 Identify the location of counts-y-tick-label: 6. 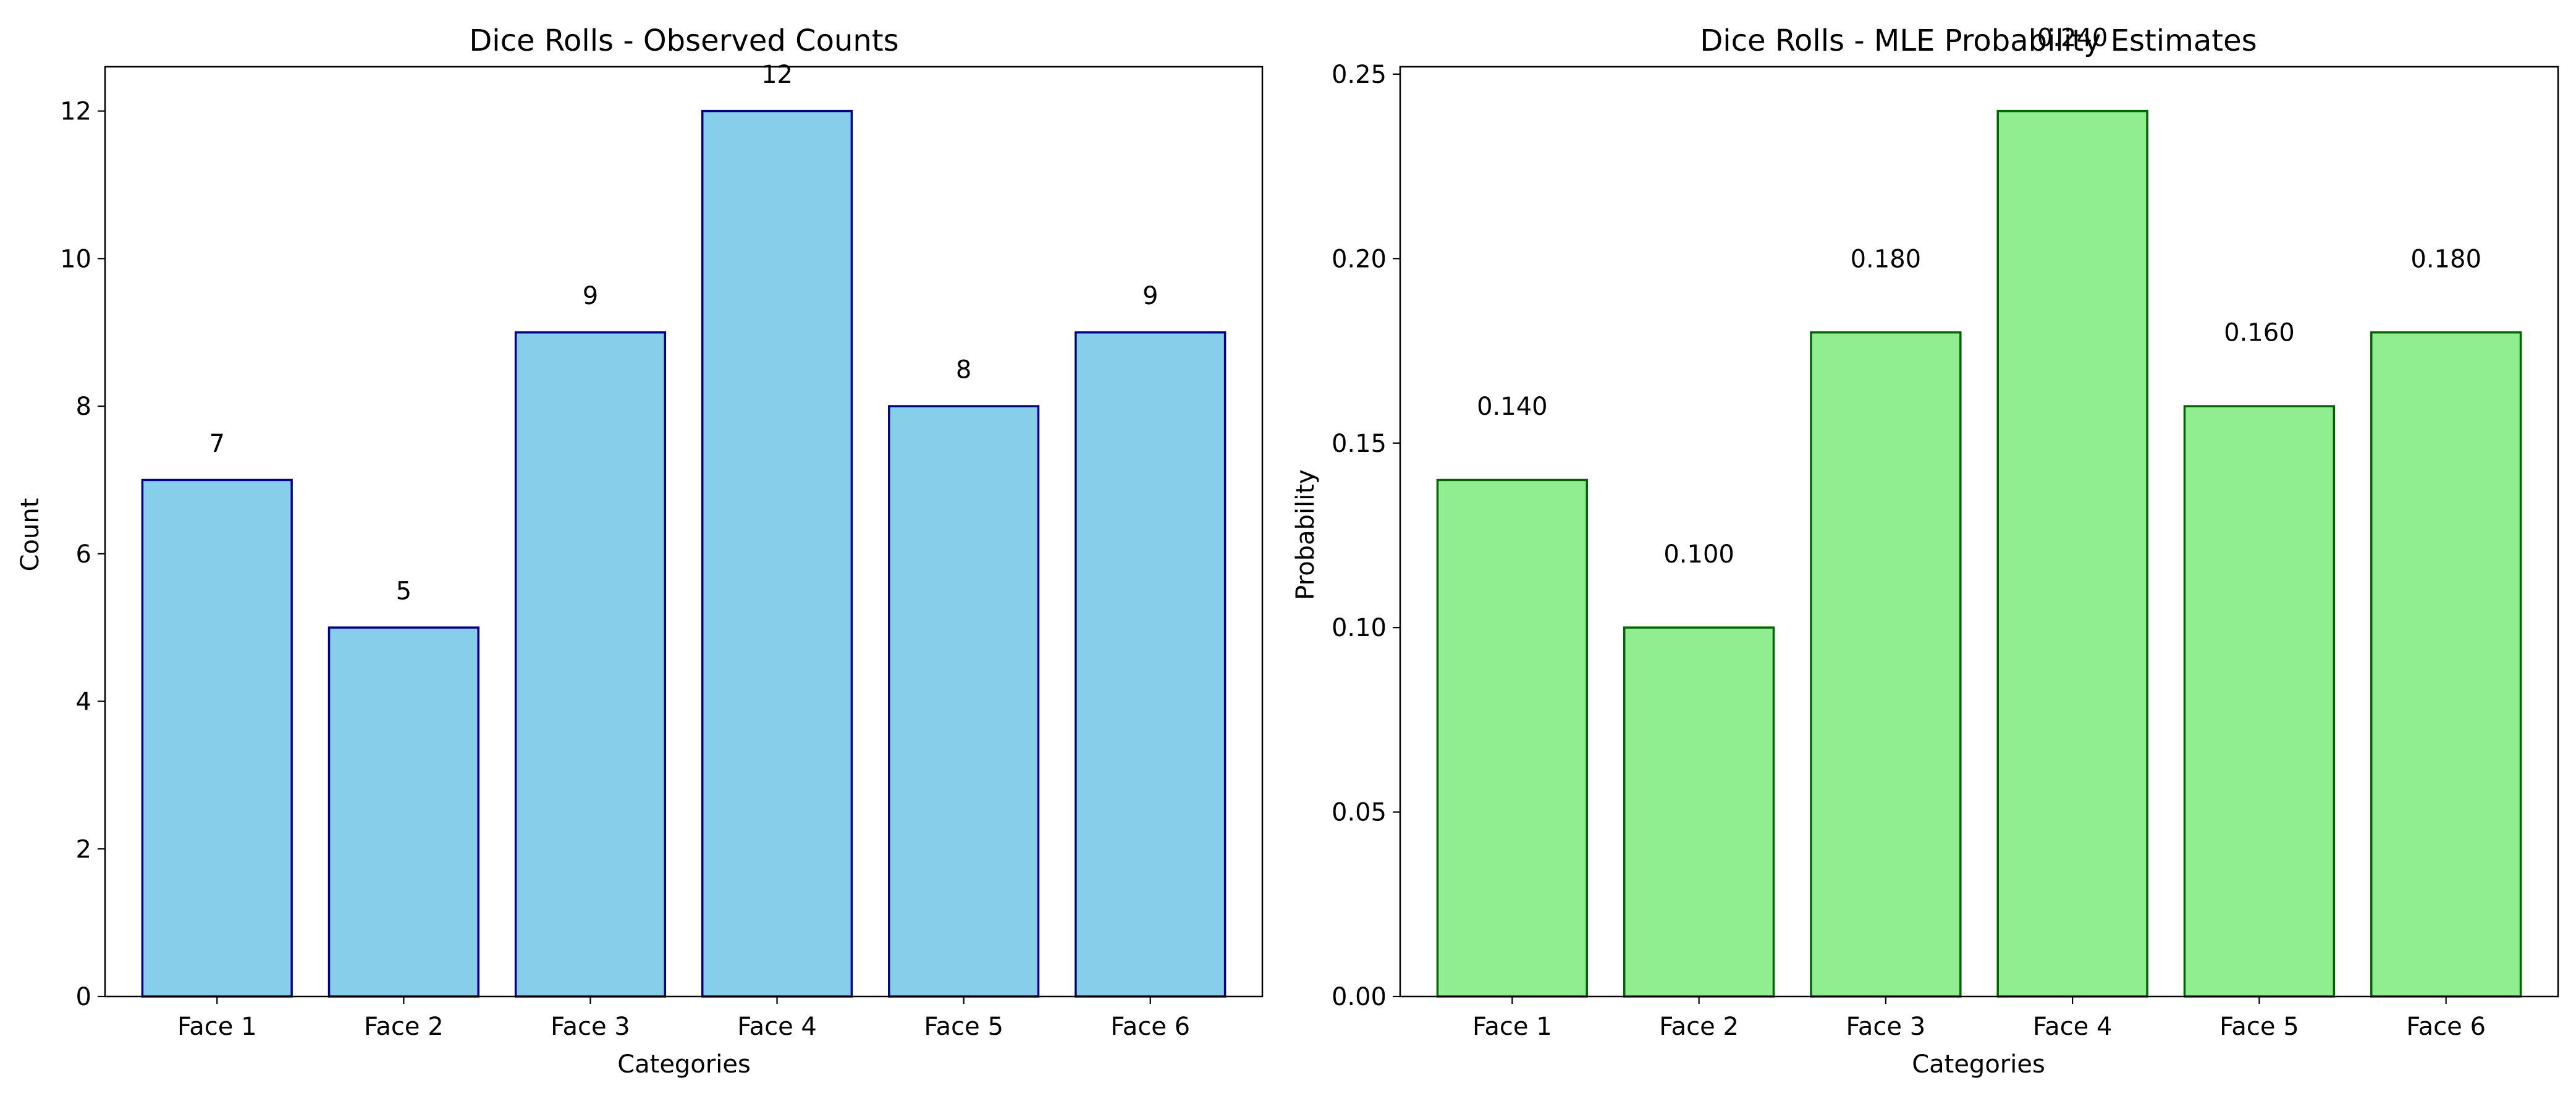
(83, 554).